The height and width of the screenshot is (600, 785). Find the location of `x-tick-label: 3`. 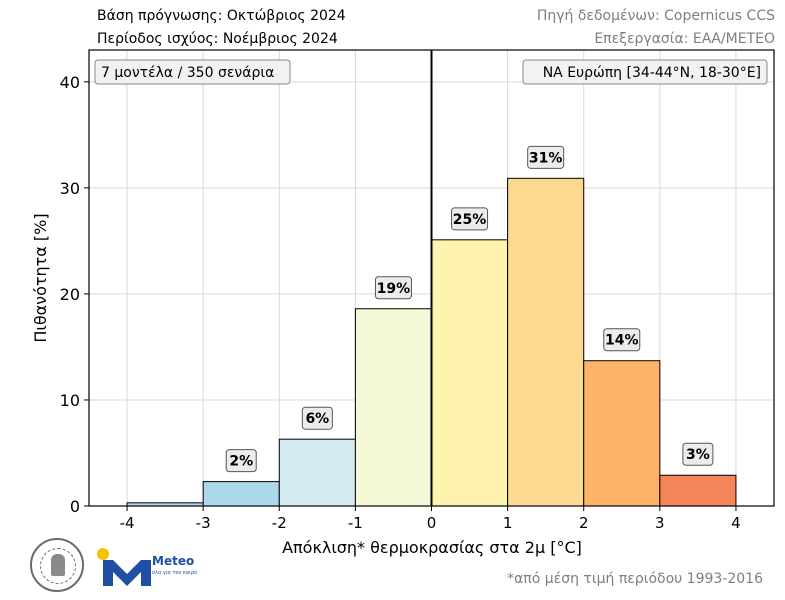

x-tick-label: 3 is located at coordinates (660, 523).